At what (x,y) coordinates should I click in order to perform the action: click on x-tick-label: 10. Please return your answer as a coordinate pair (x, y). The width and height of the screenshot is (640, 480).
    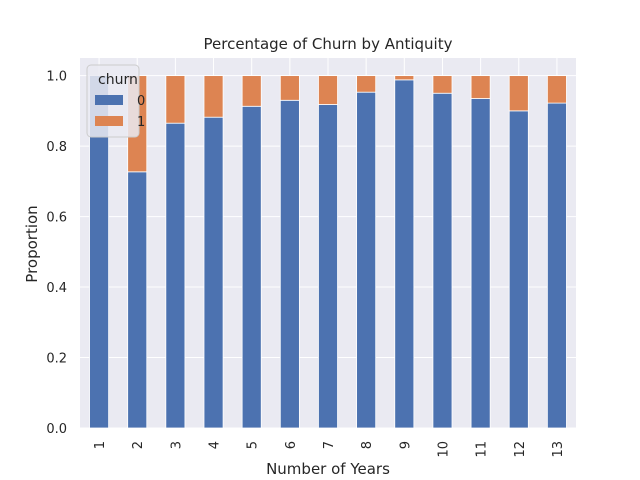
    Looking at the image, I should click on (443, 449).